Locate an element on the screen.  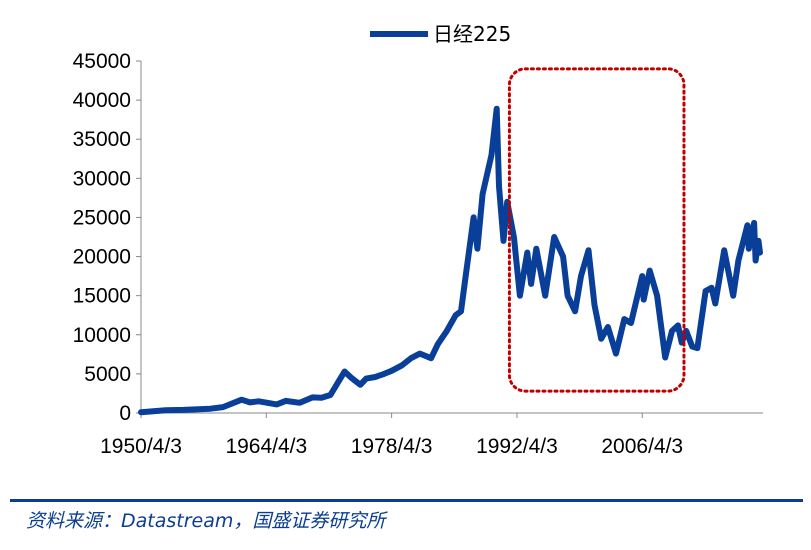
legend-label: 日经225 is located at coordinates (472, 34).